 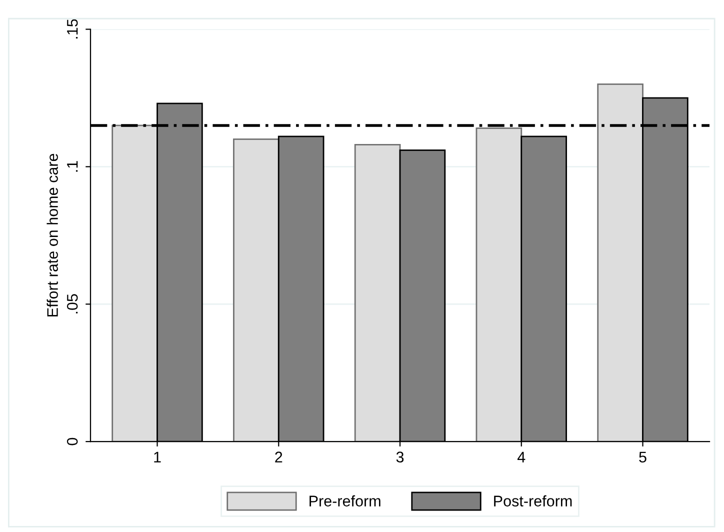 I want to click on x-tick-label: 5, so click(x=642, y=457).